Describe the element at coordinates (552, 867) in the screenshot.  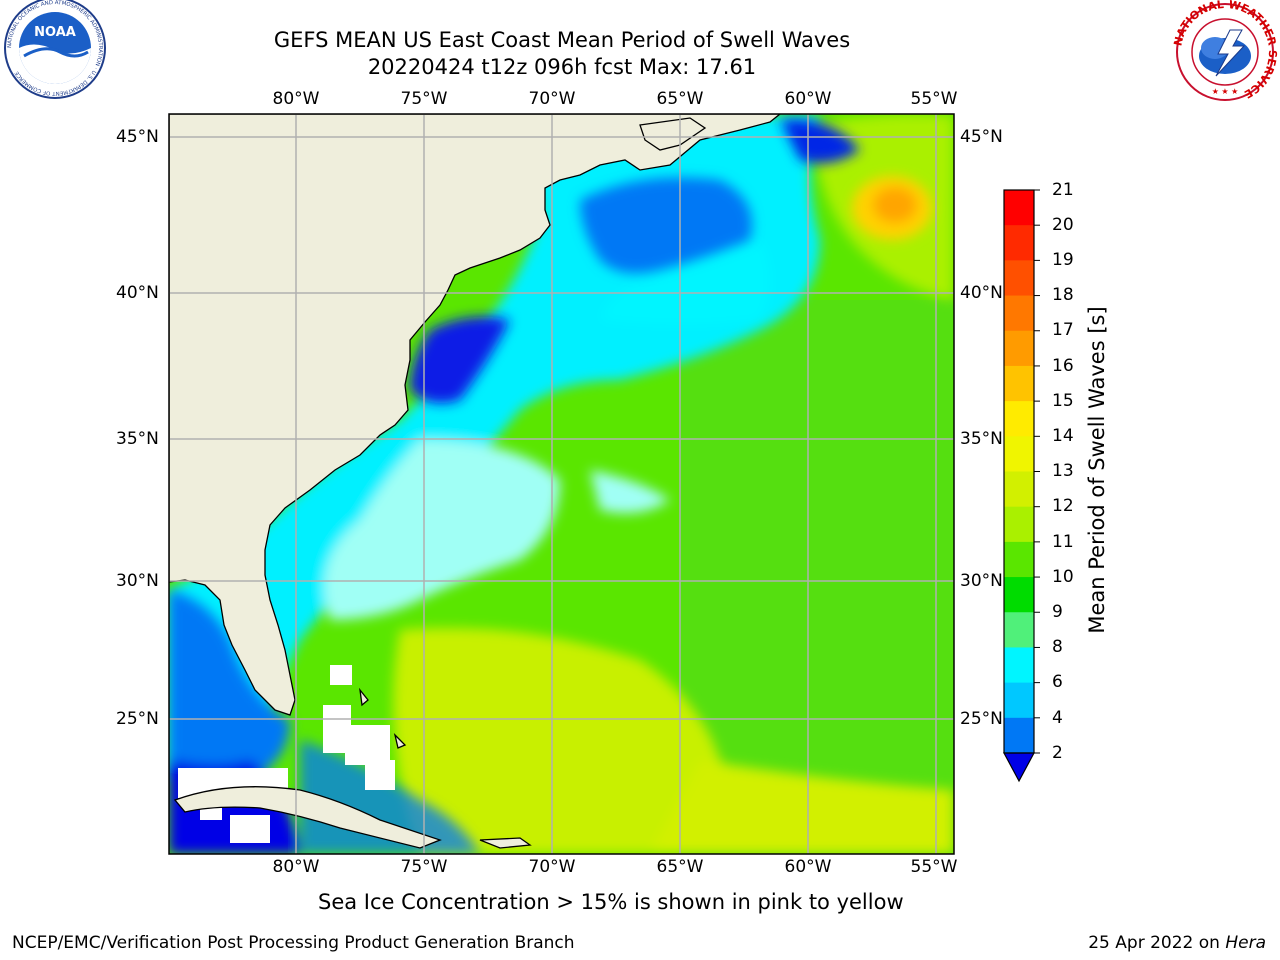
I see `lon-label-bottom: 70°W` at that location.